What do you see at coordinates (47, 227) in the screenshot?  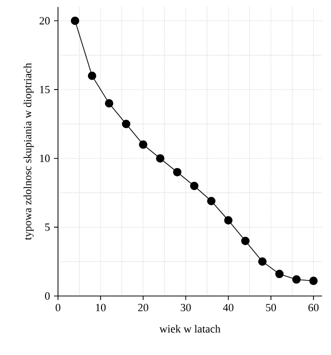 I see `y-tick-label: 5` at bounding box center [47, 227].